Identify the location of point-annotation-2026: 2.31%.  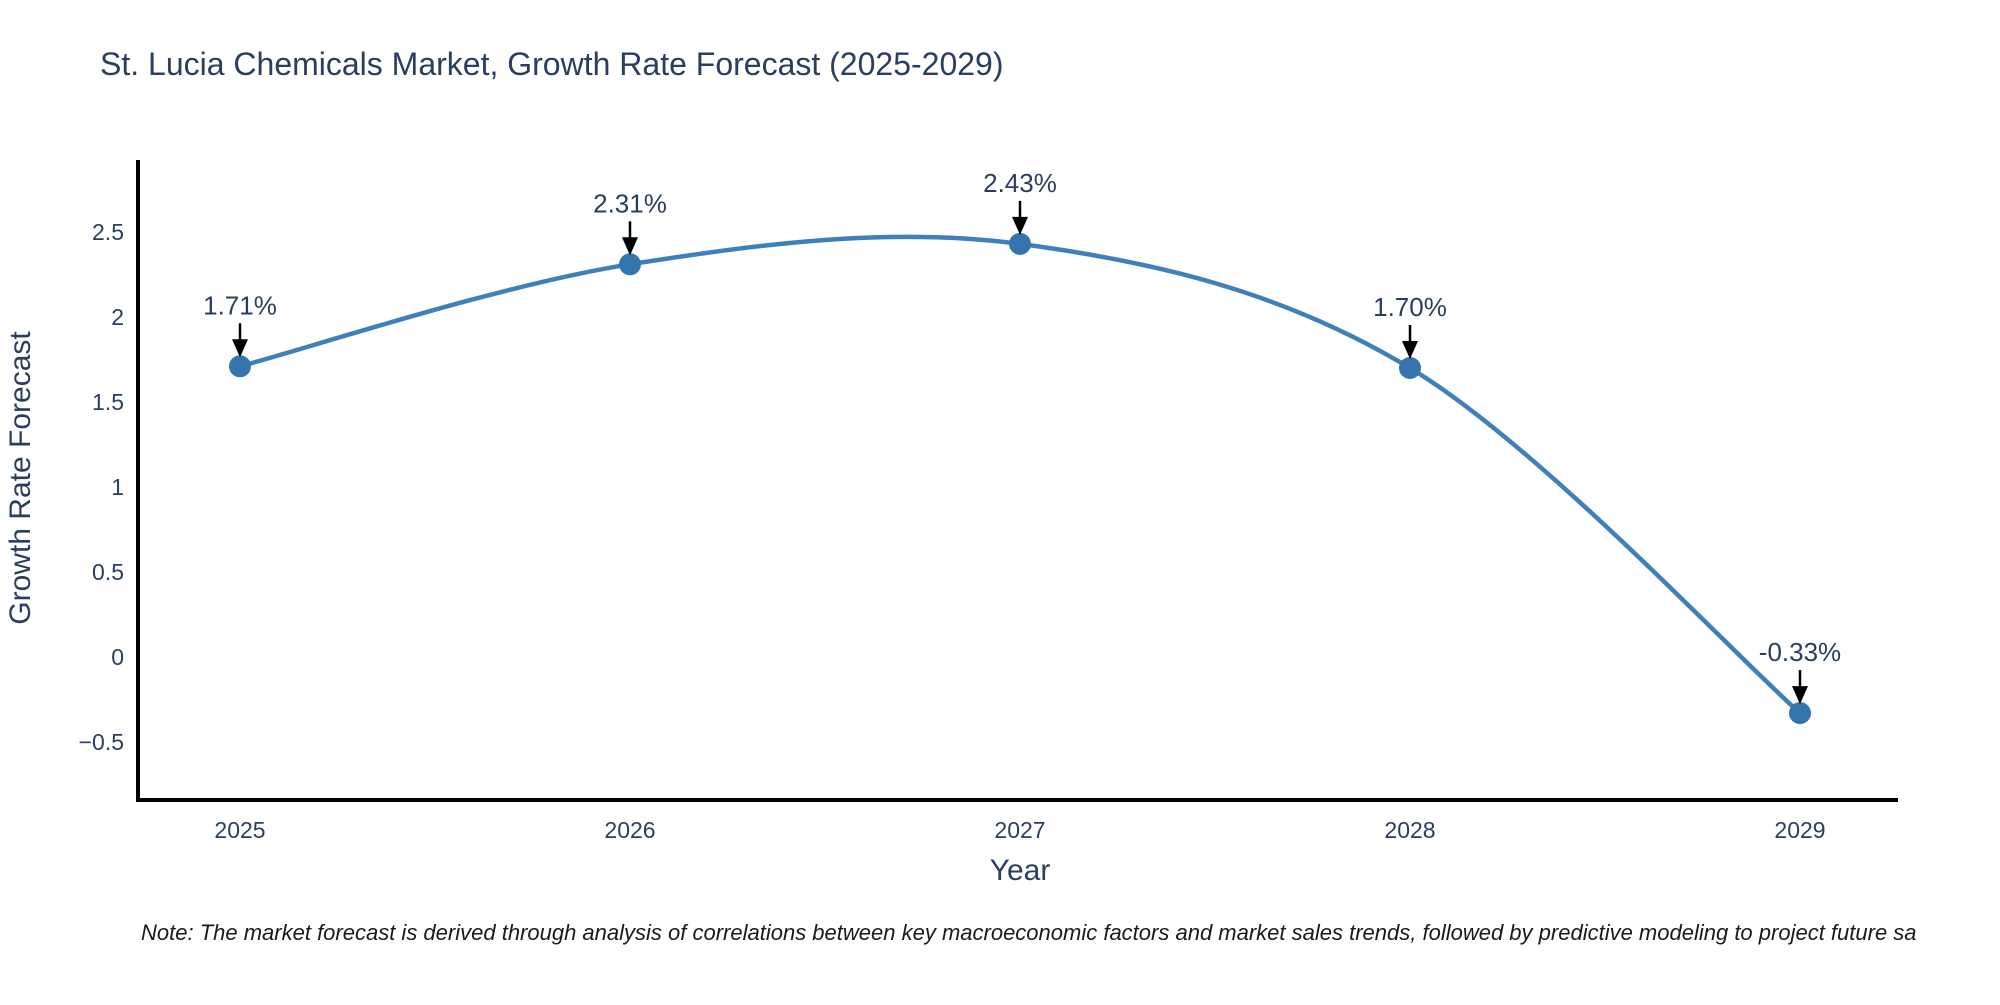
(630, 203).